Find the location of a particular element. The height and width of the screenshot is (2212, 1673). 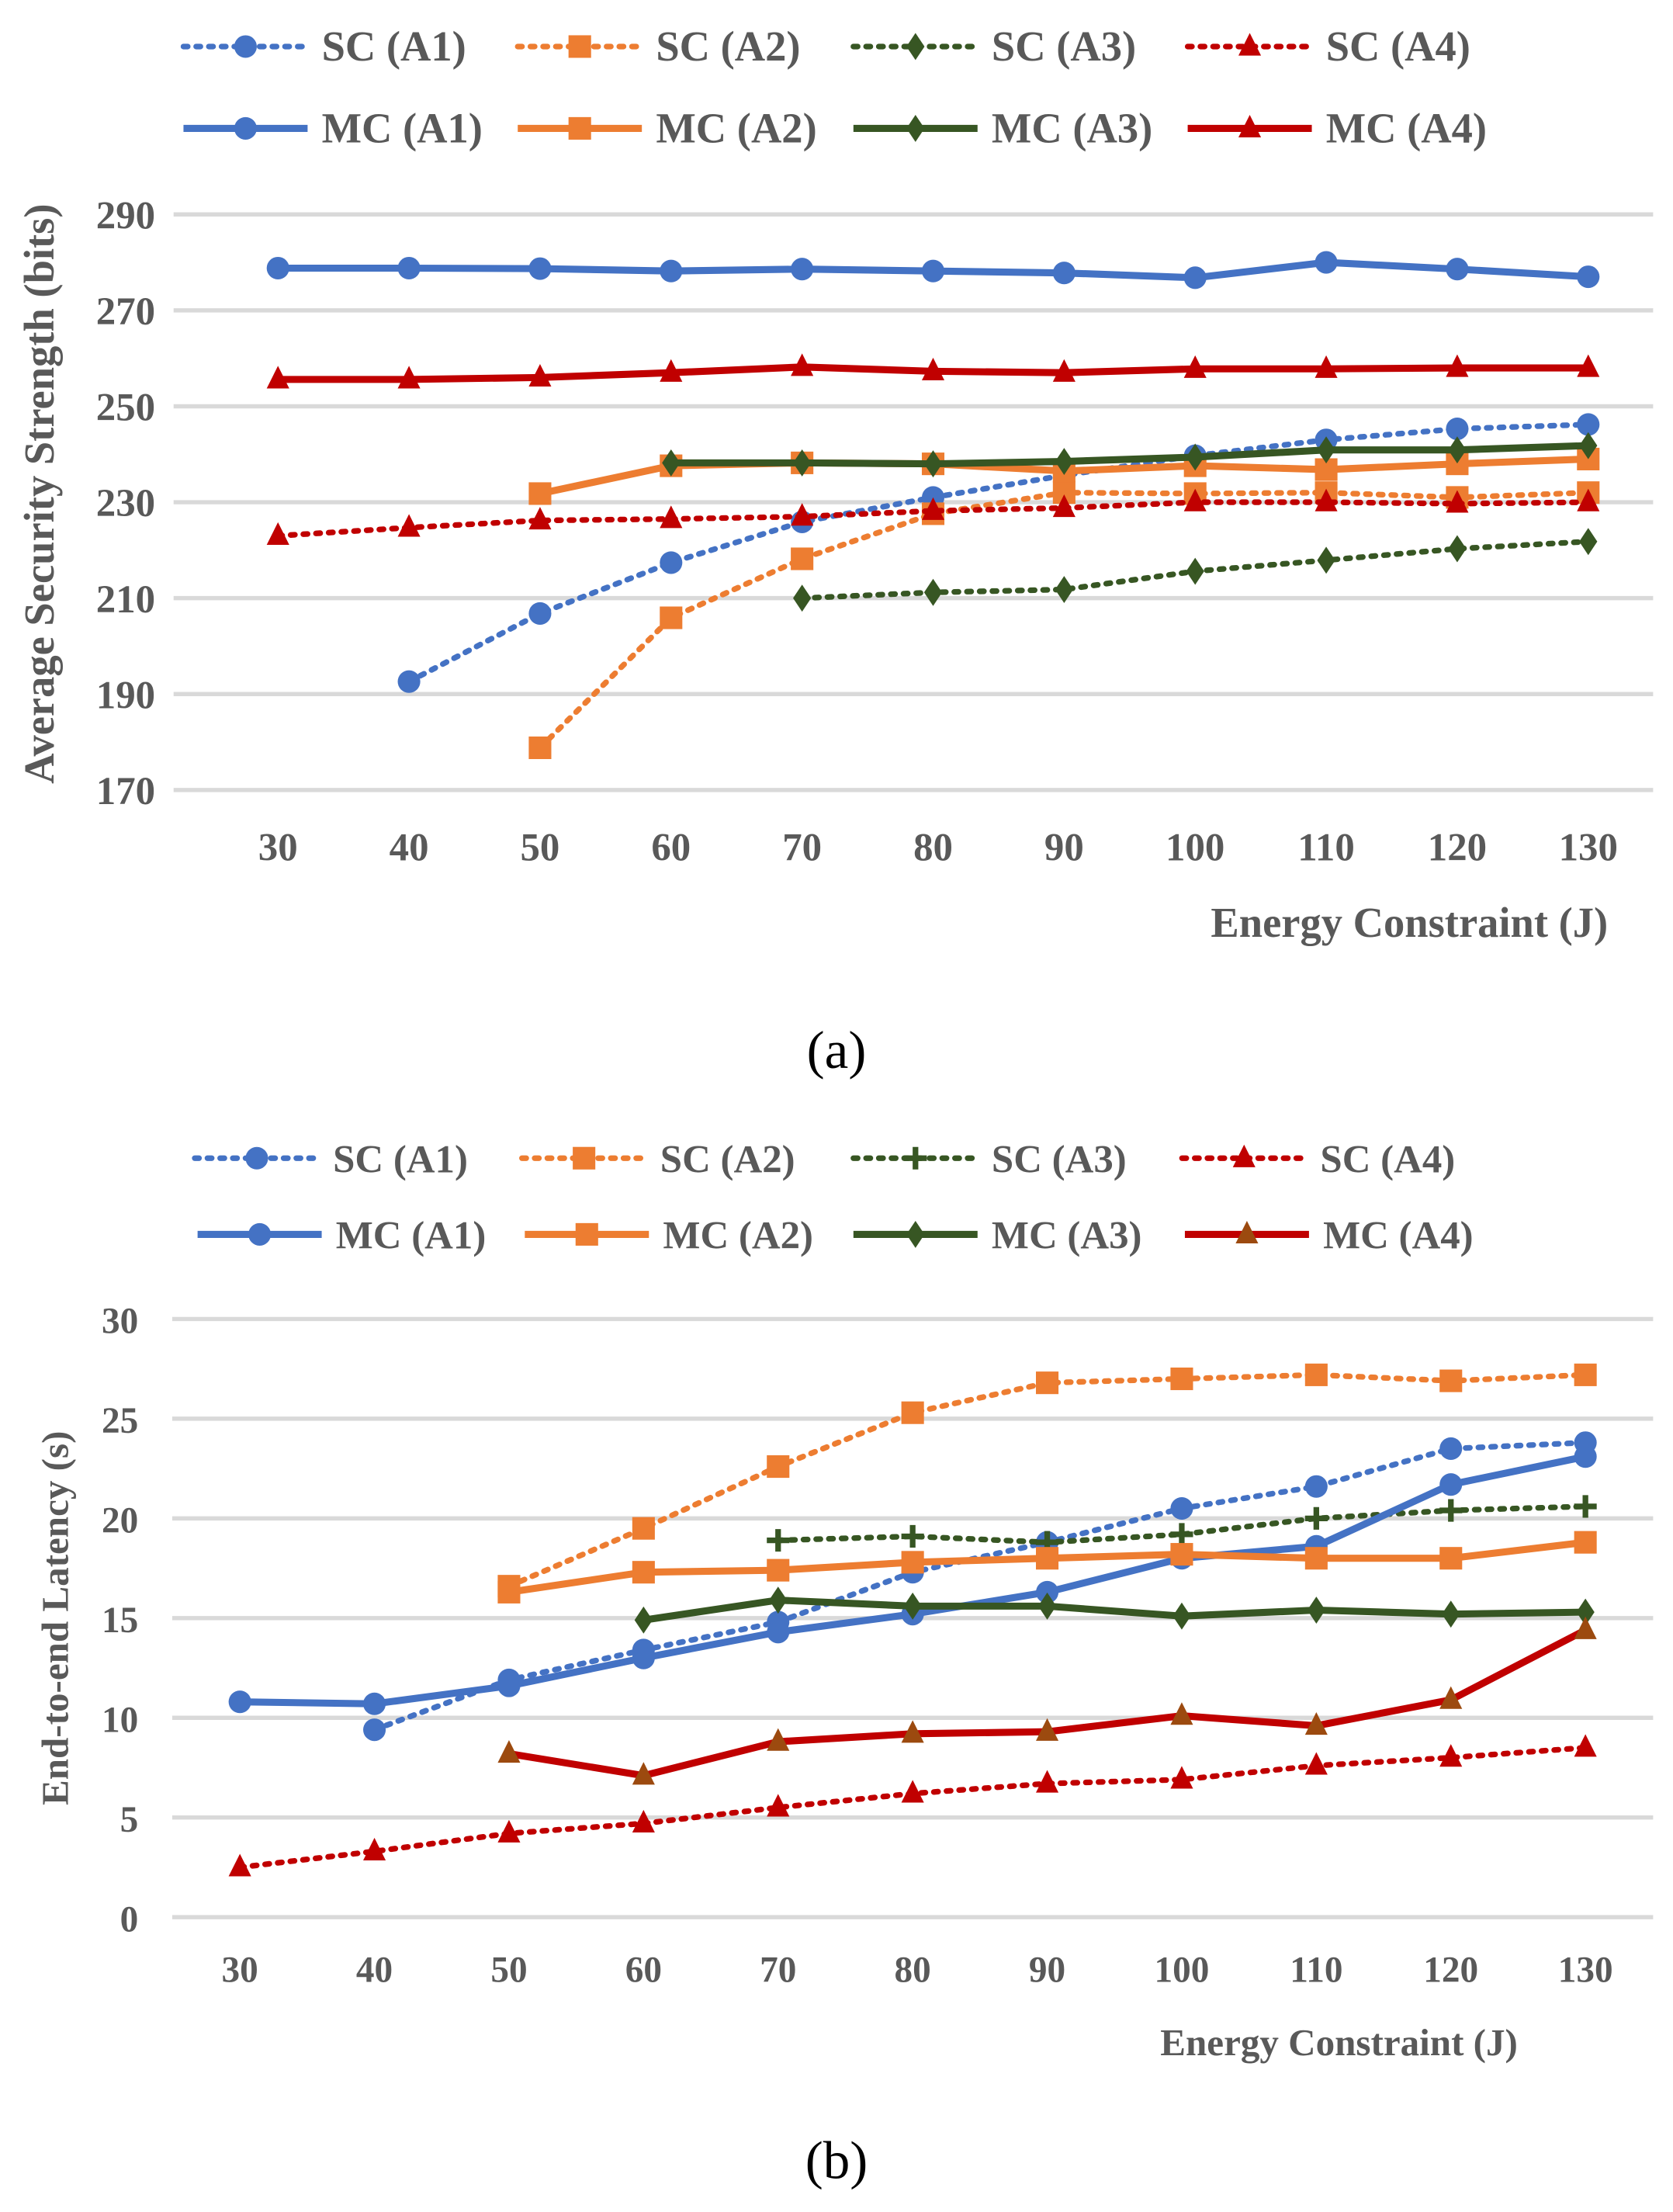

legend-entry: MC (A3) is located at coordinates (1003, 128).